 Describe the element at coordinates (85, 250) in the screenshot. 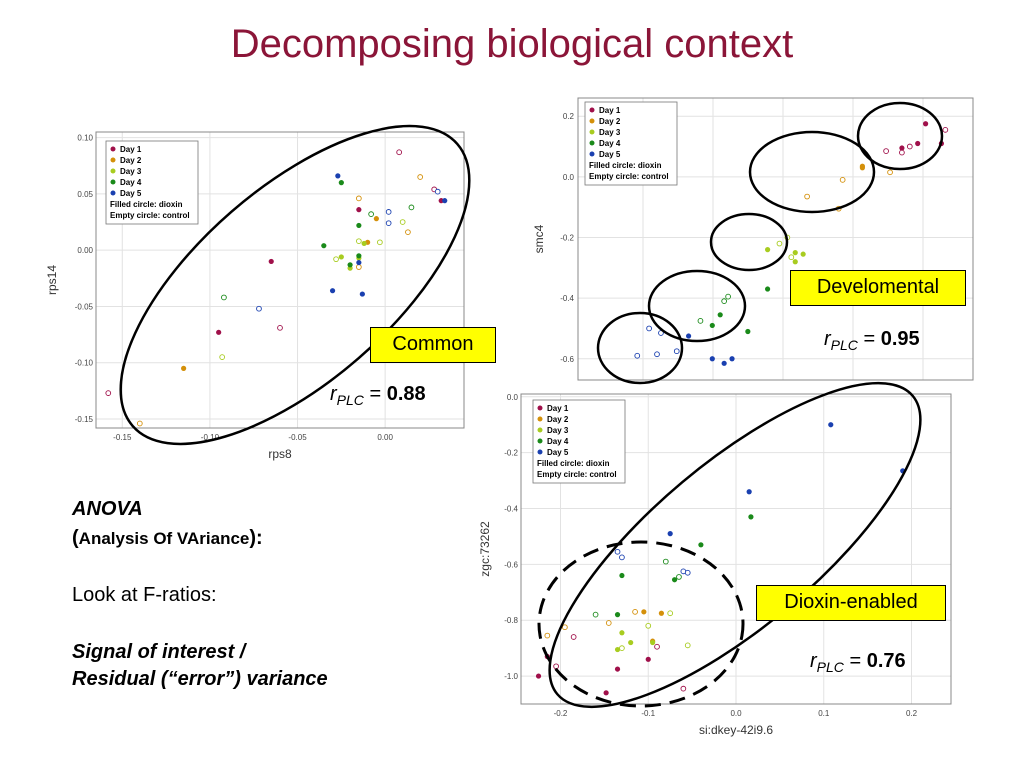

I see `y-tick-label: 0.00` at that location.